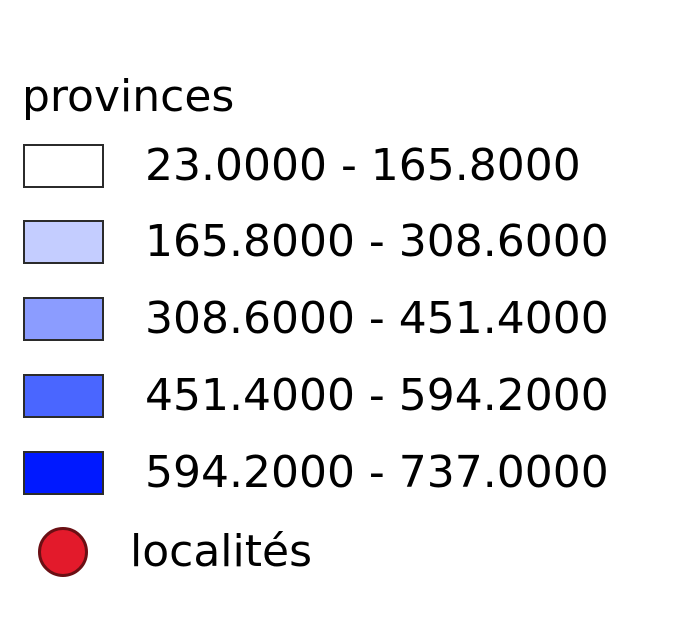  What do you see at coordinates (221, 551) in the screenshot?
I see `point-layer-label: localités` at bounding box center [221, 551].